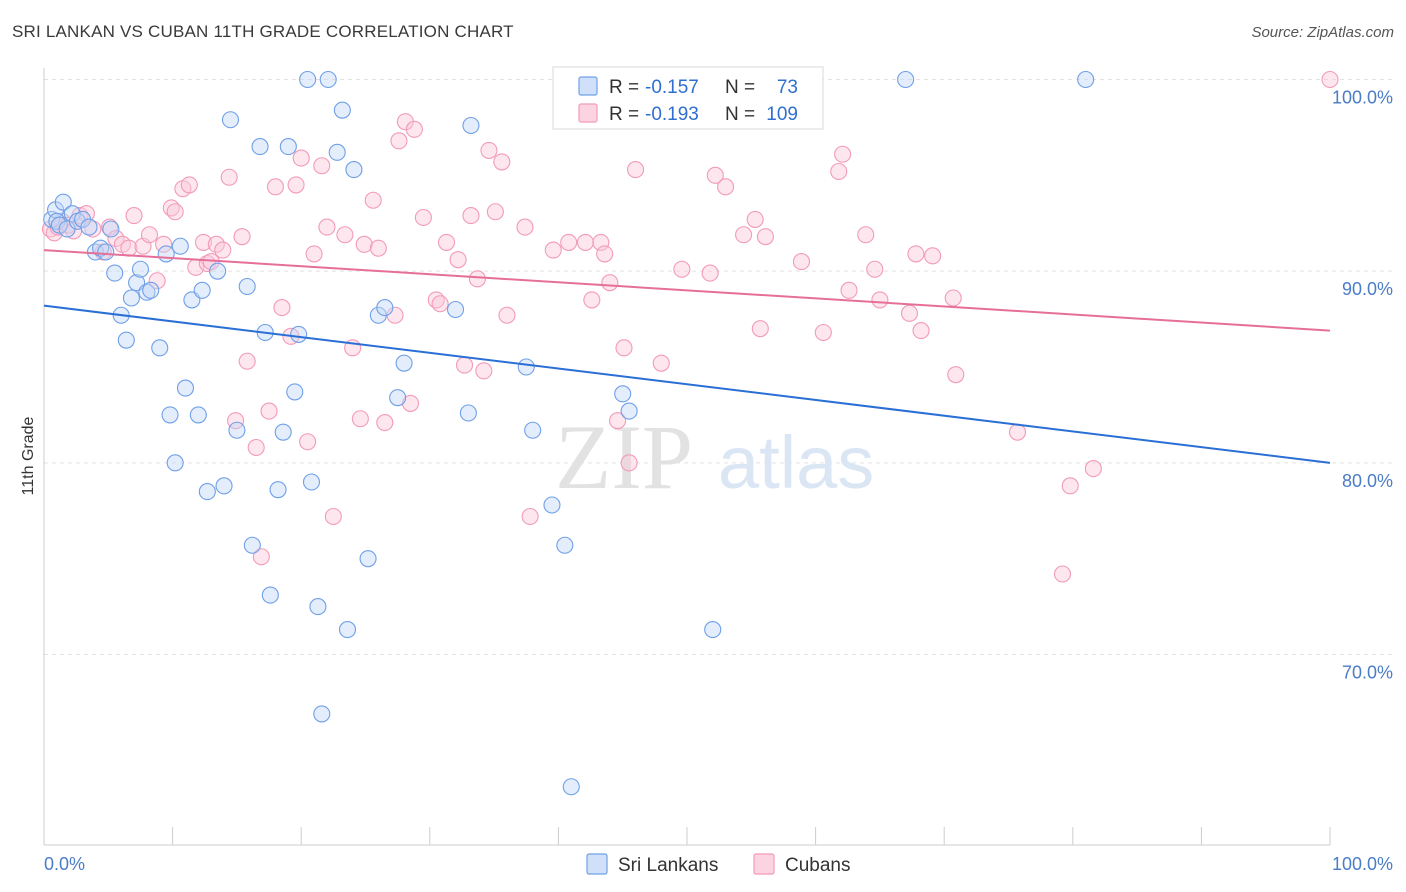 The height and width of the screenshot is (892, 1406). What do you see at coordinates (597, 864) in the screenshot?
I see `bottom-legend-swatch-sri-lankans` at bounding box center [597, 864].